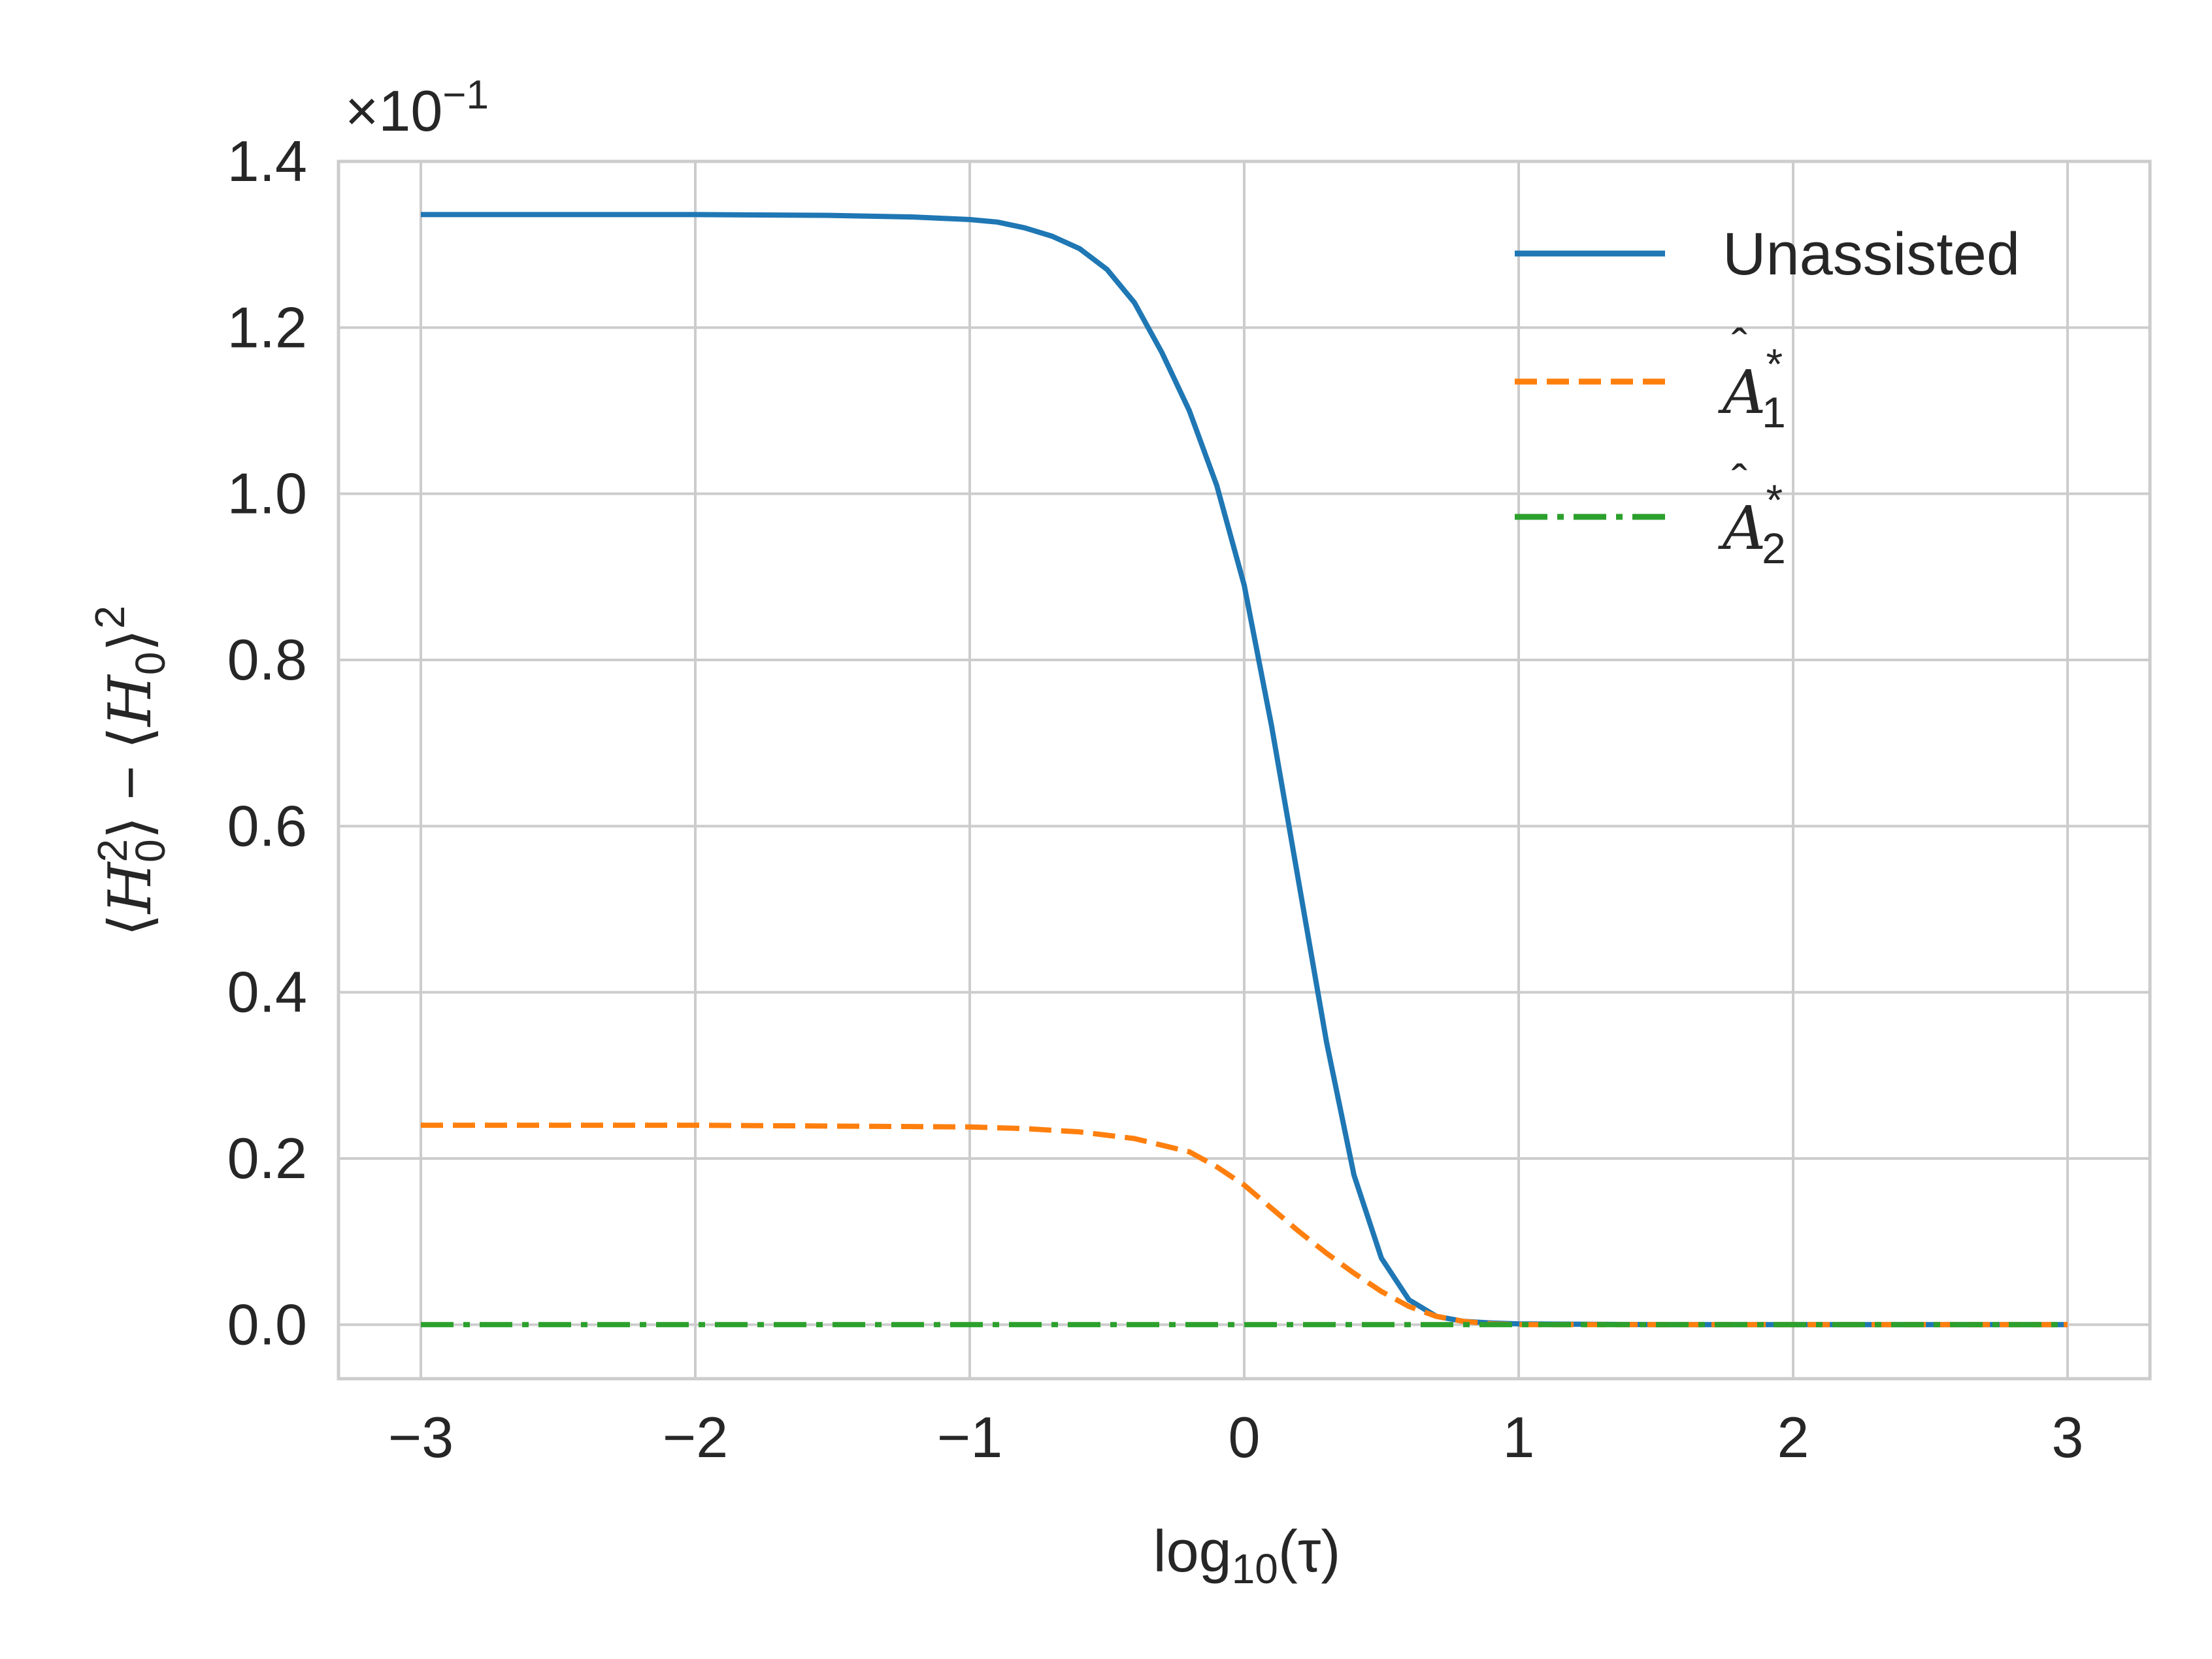 The image size is (2212, 1659). What do you see at coordinates (267, 161) in the screenshot?
I see `y-tick-label: 1.4` at bounding box center [267, 161].